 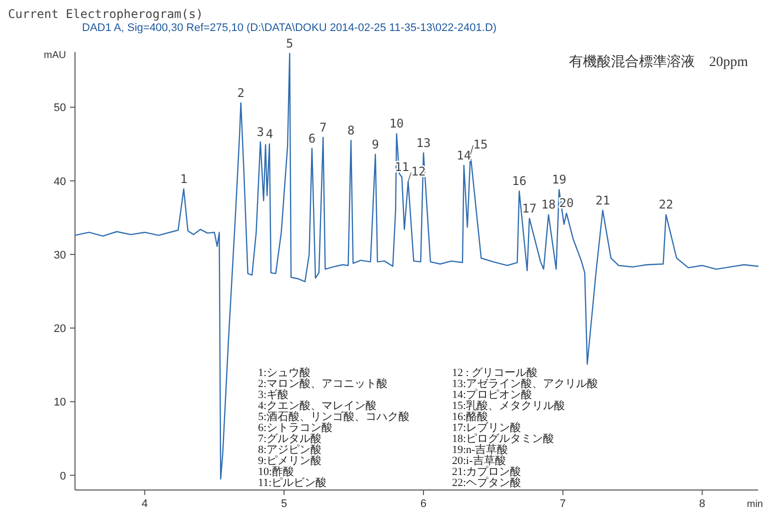 I want to click on annotation: 19, so click(x=559, y=179).